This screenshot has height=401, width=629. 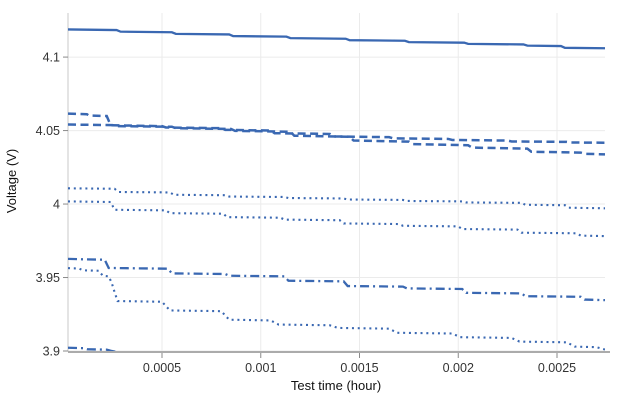 What do you see at coordinates (336, 39) in the screenshot?
I see `series-1-solid-line` at bounding box center [336, 39].